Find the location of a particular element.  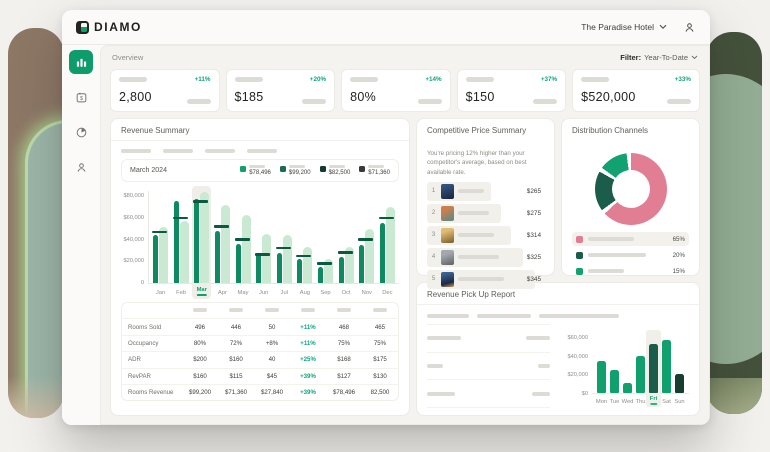

table-cell: 496 is located at coordinates (200, 327).